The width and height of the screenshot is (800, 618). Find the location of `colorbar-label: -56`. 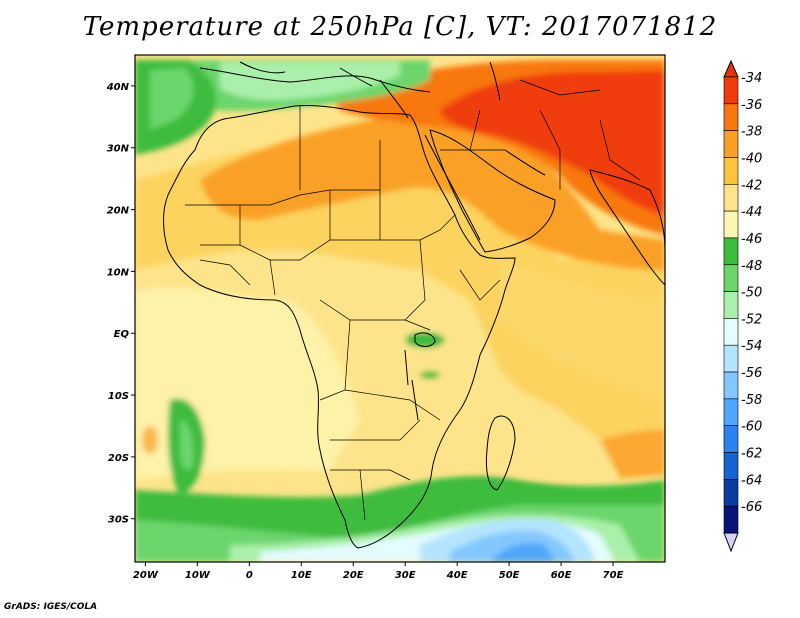

colorbar-label: -56 is located at coordinates (751, 373).